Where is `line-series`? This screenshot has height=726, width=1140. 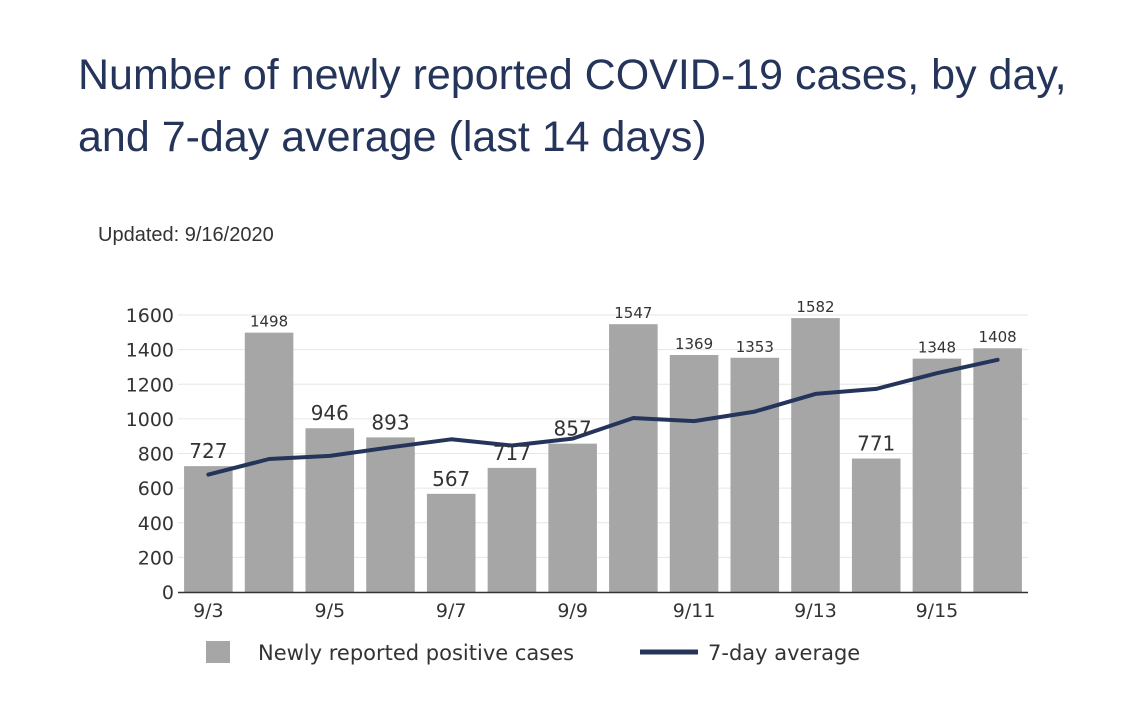
line-series is located at coordinates (603, 417).